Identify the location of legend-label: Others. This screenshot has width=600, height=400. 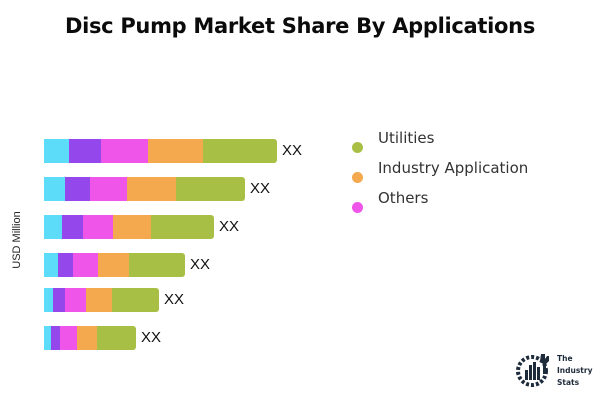
(403, 198).